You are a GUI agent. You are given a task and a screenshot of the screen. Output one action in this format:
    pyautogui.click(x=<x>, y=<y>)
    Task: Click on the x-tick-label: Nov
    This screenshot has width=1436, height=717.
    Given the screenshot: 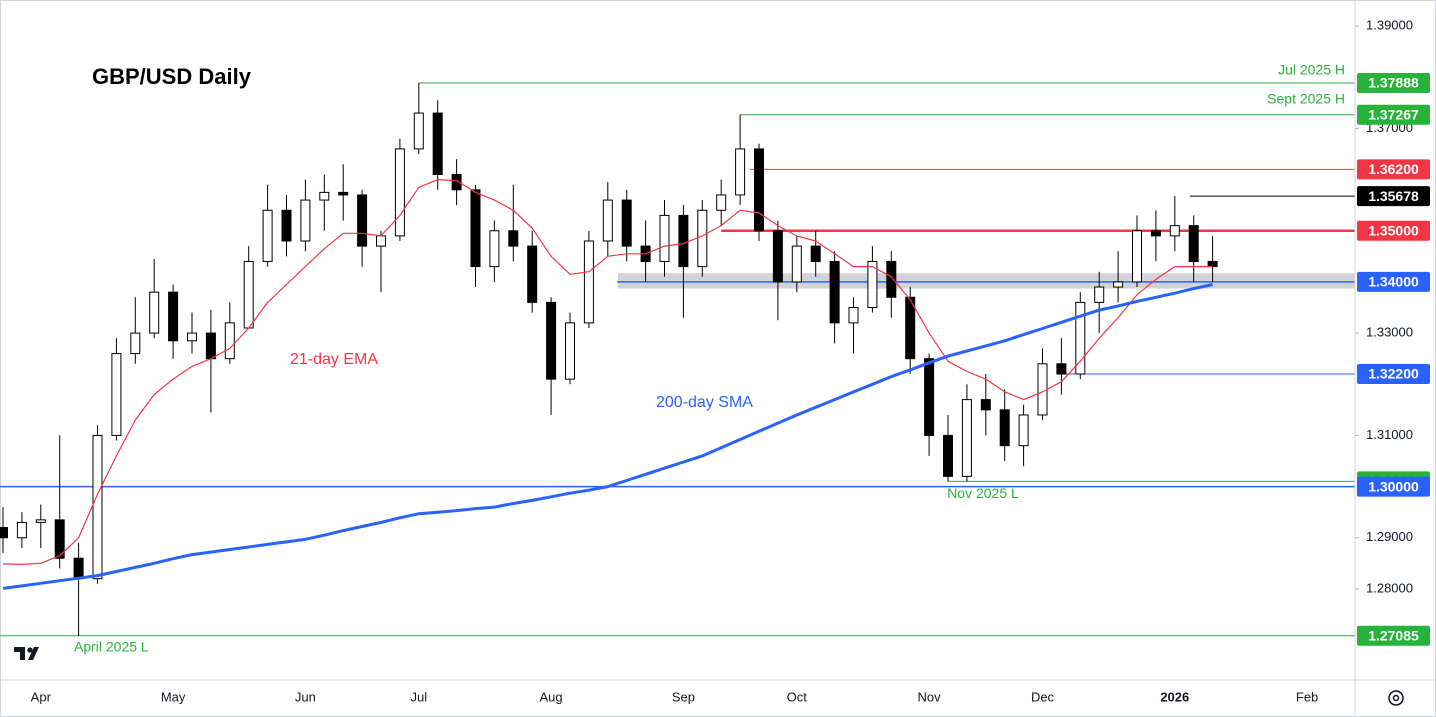 What is the action you would take?
    pyautogui.click(x=930, y=696)
    